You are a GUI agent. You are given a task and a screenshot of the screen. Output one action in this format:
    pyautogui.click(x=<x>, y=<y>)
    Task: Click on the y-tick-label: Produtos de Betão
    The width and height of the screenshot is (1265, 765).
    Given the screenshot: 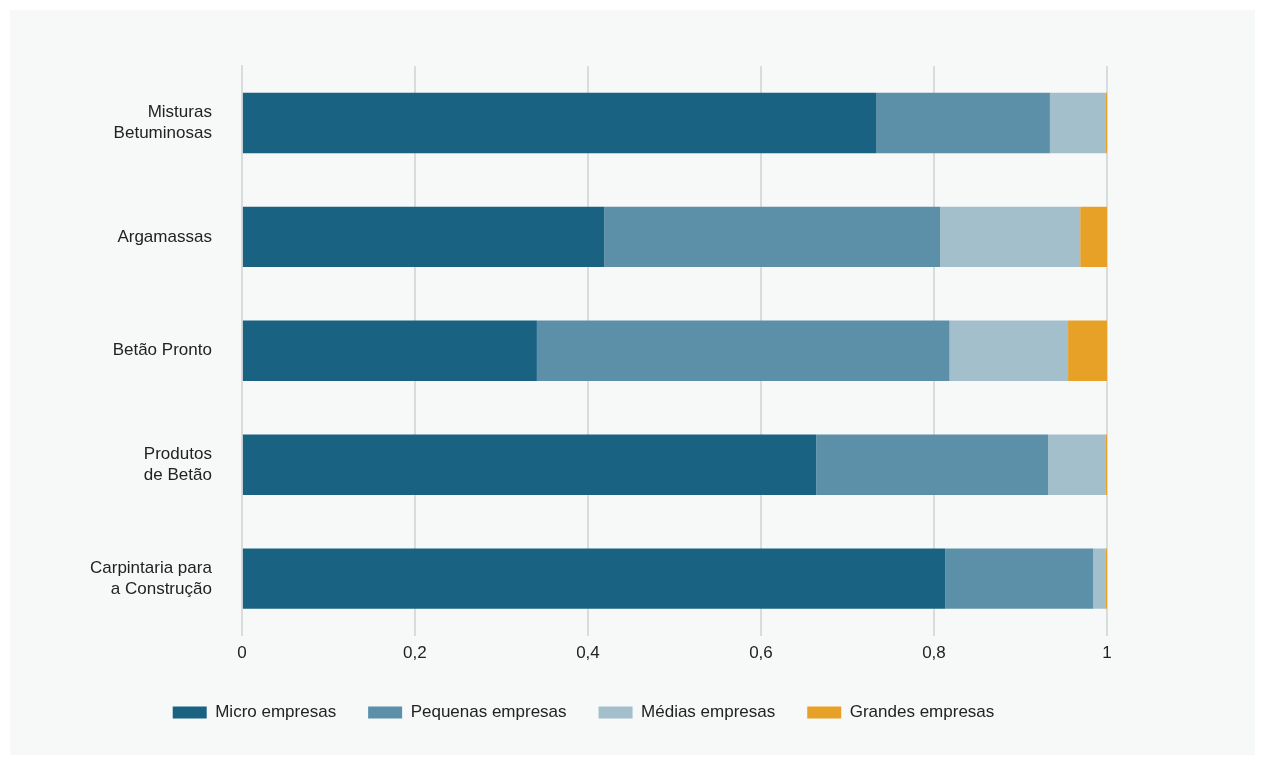 What is the action you would take?
    pyautogui.click(x=177, y=464)
    